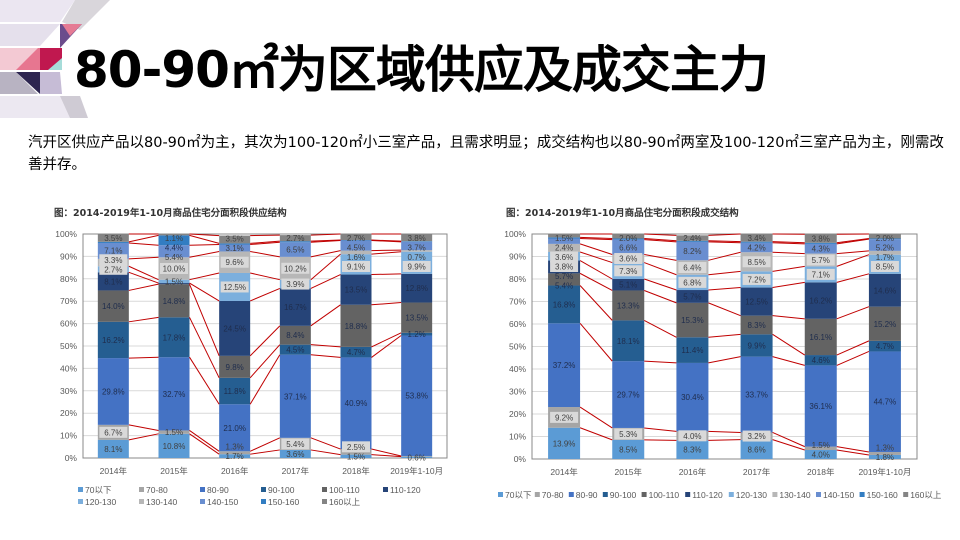 This screenshot has height=540, width=960. What do you see at coordinates (235, 367) in the screenshot?
I see `data-label: 9.8%` at bounding box center [235, 367].